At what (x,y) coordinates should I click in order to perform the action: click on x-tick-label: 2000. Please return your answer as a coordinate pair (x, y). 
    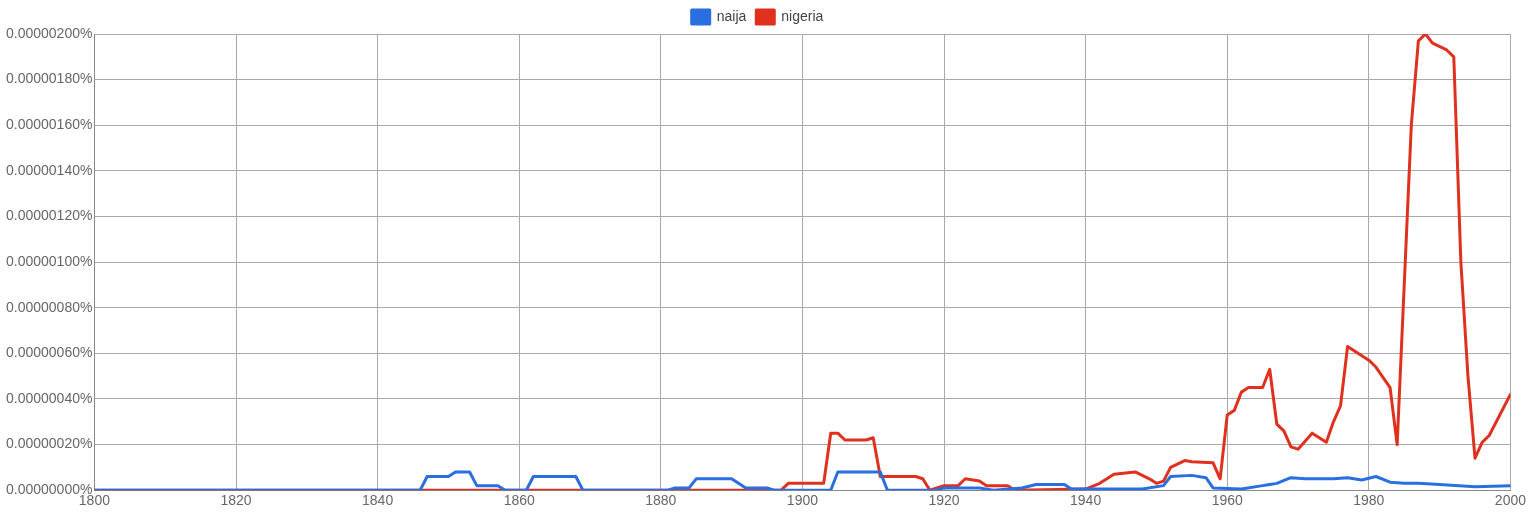
    Looking at the image, I should click on (1510, 500).